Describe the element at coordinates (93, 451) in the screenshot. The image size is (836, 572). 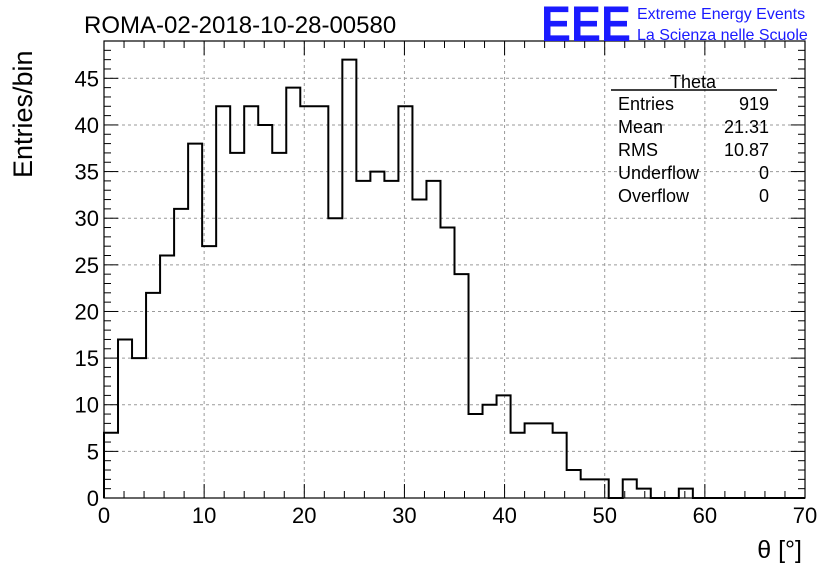
I see `y-tick-label: 5` at that location.